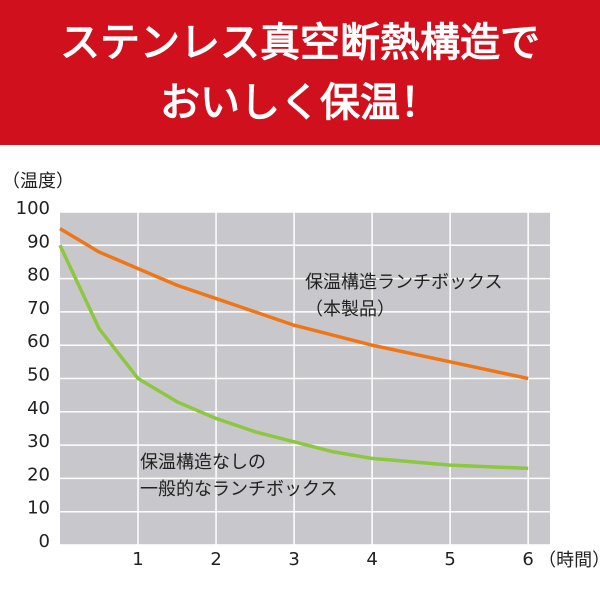 The height and width of the screenshot is (600, 600). I want to click on series-label: 保温構造ランチボックス, so click(403, 282).